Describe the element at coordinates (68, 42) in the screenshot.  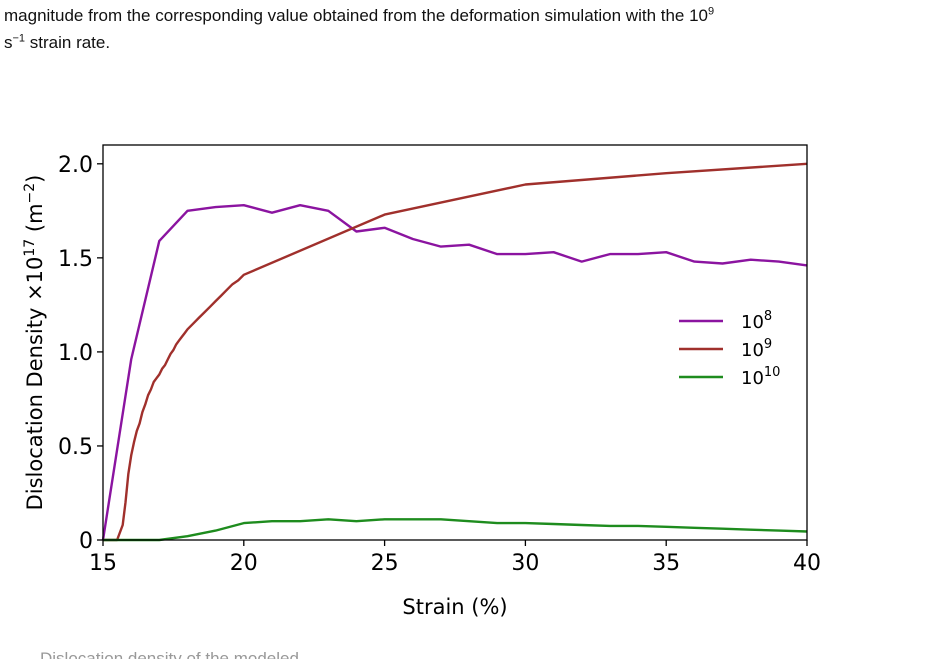
I see `paragraph-line2: strain rate.` at that location.